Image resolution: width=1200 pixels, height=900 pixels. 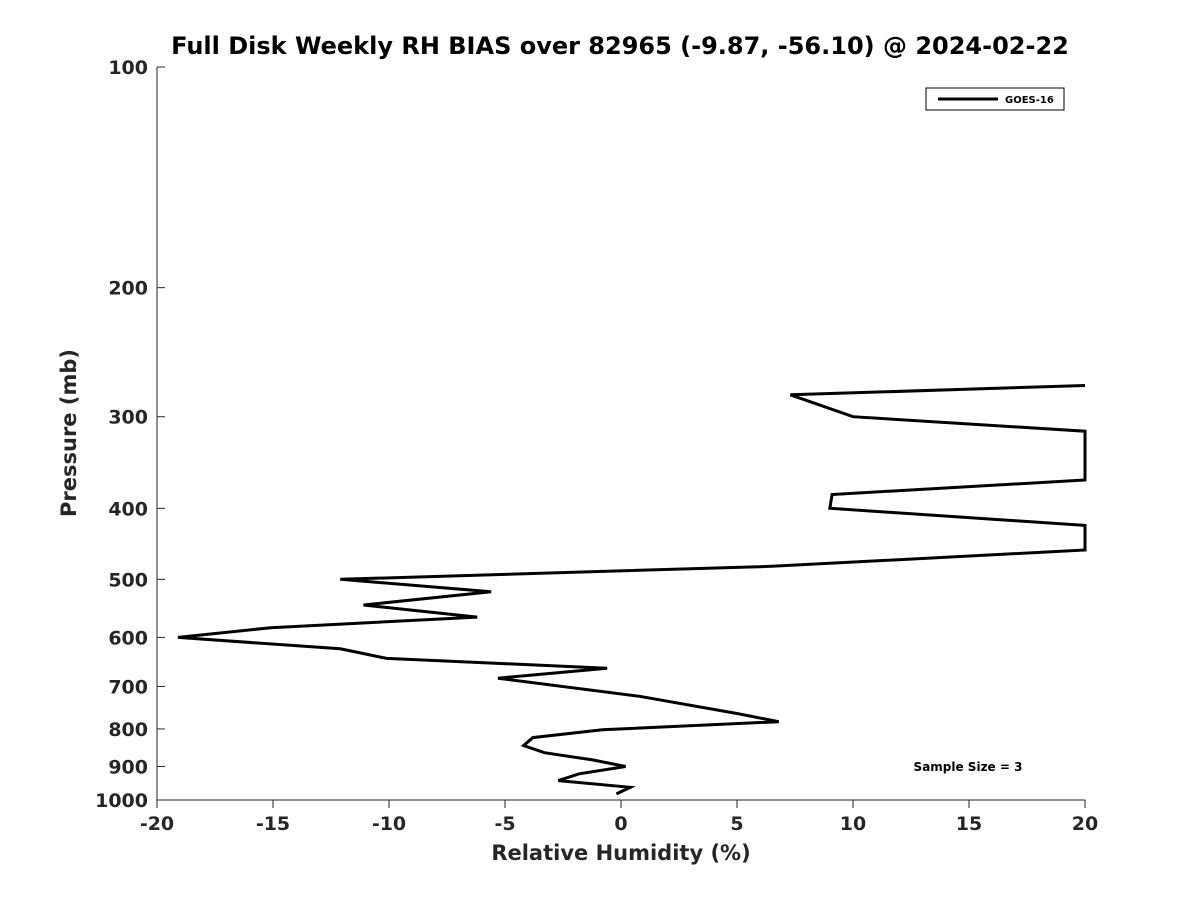 What do you see at coordinates (121, 801) in the screenshot?
I see `y-tick-label: 1000` at bounding box center [121, 801].